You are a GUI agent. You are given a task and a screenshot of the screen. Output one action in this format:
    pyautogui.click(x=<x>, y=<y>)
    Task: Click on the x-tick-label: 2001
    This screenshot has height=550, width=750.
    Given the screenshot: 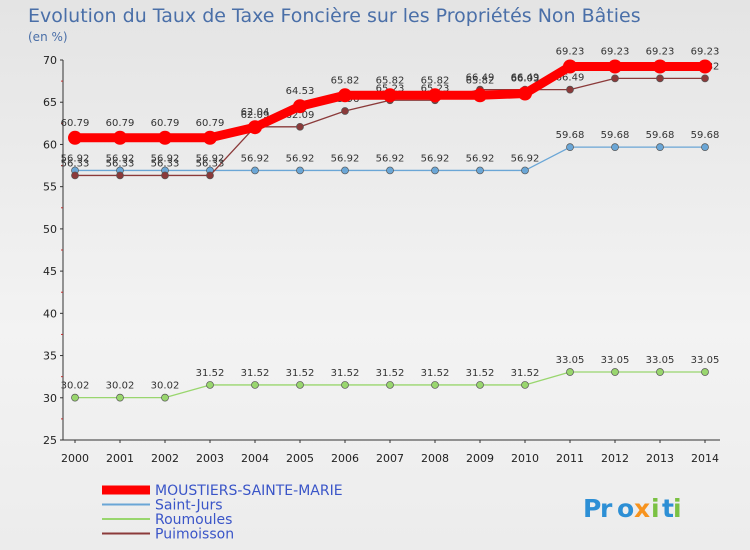 What is the action you would take?
    pyautogui.click(x=120, y=458)
    